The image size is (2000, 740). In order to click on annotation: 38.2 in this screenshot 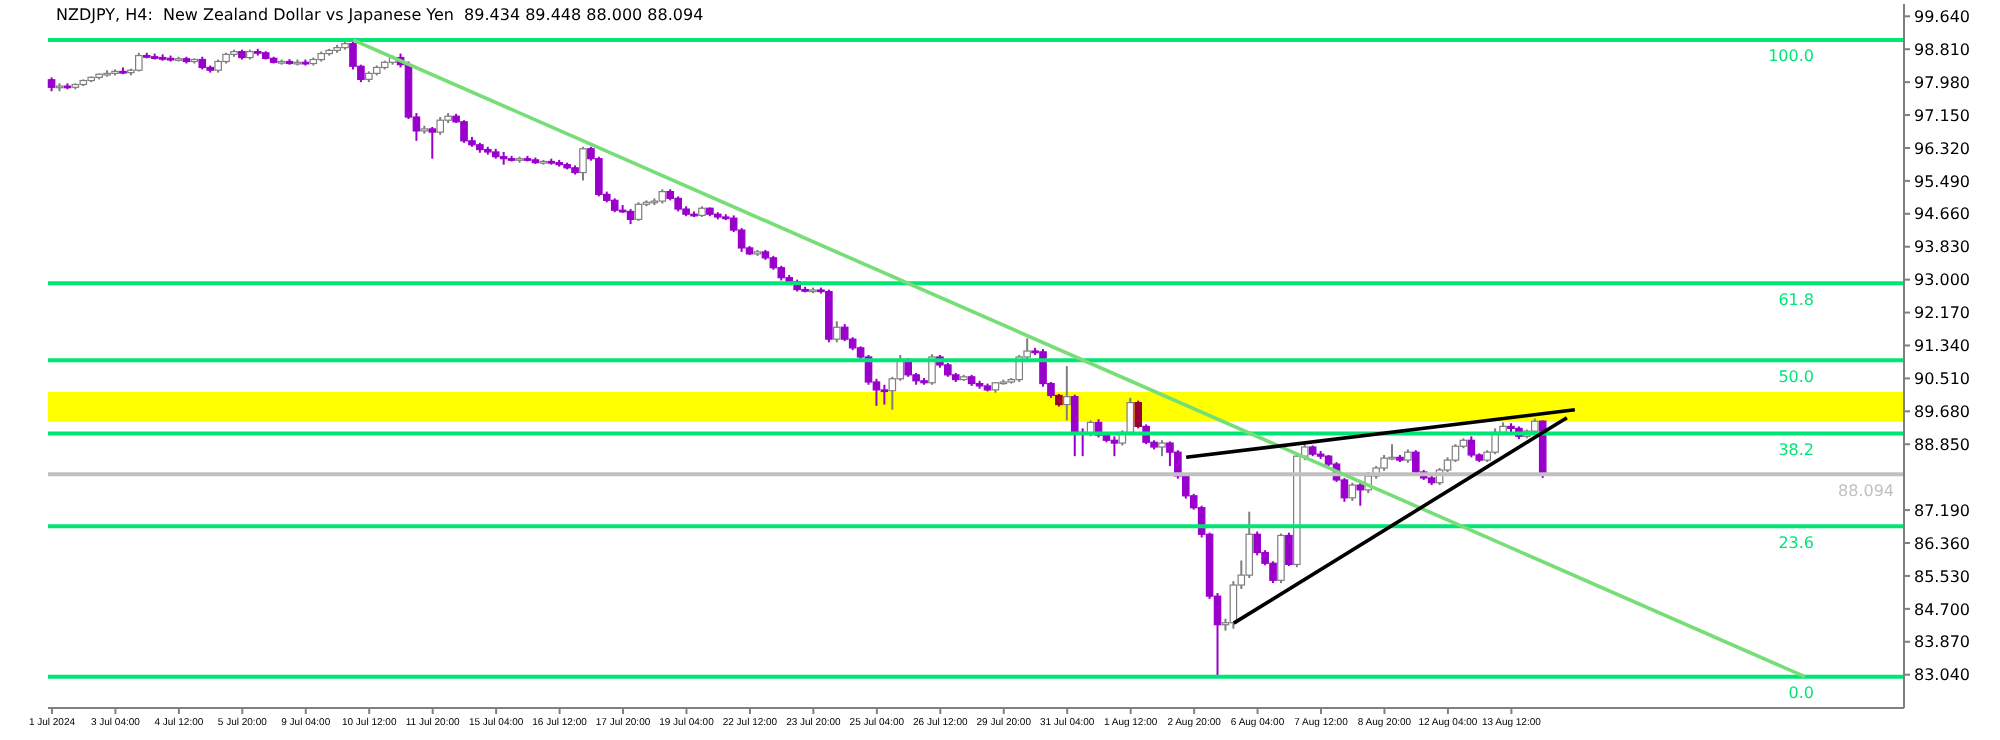, I will do `click(1796, 449)`.